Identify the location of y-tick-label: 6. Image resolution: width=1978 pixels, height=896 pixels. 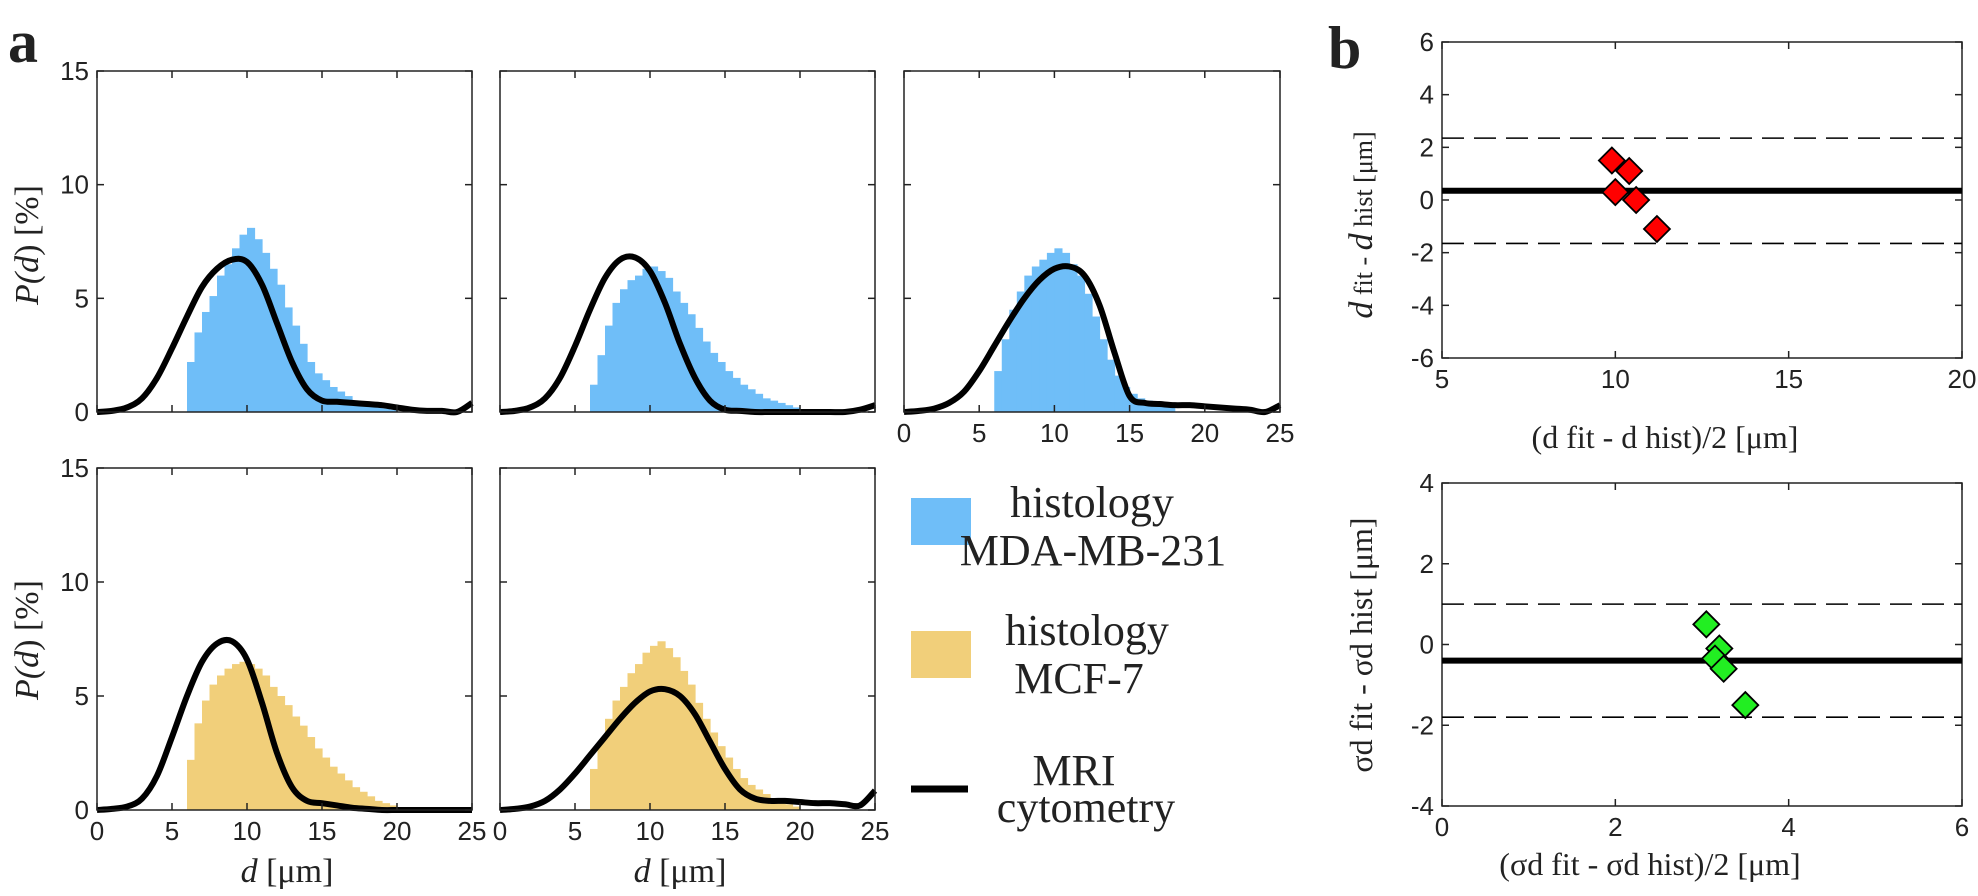
(1427, 42).